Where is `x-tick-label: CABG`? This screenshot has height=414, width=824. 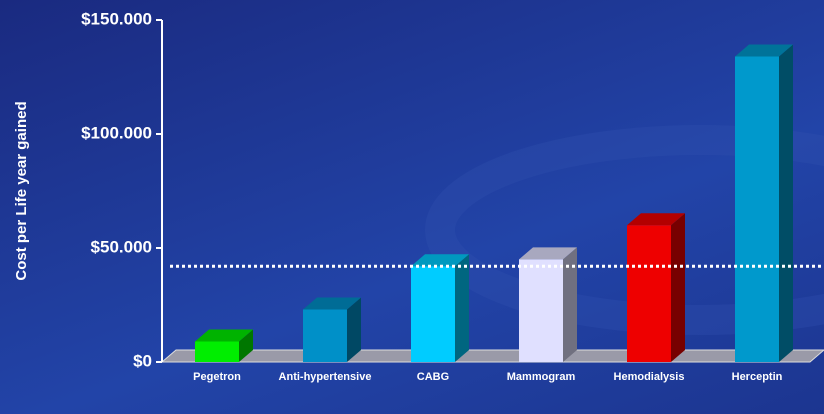
x-tick-label: CABG is located at coordinates (433, 377).